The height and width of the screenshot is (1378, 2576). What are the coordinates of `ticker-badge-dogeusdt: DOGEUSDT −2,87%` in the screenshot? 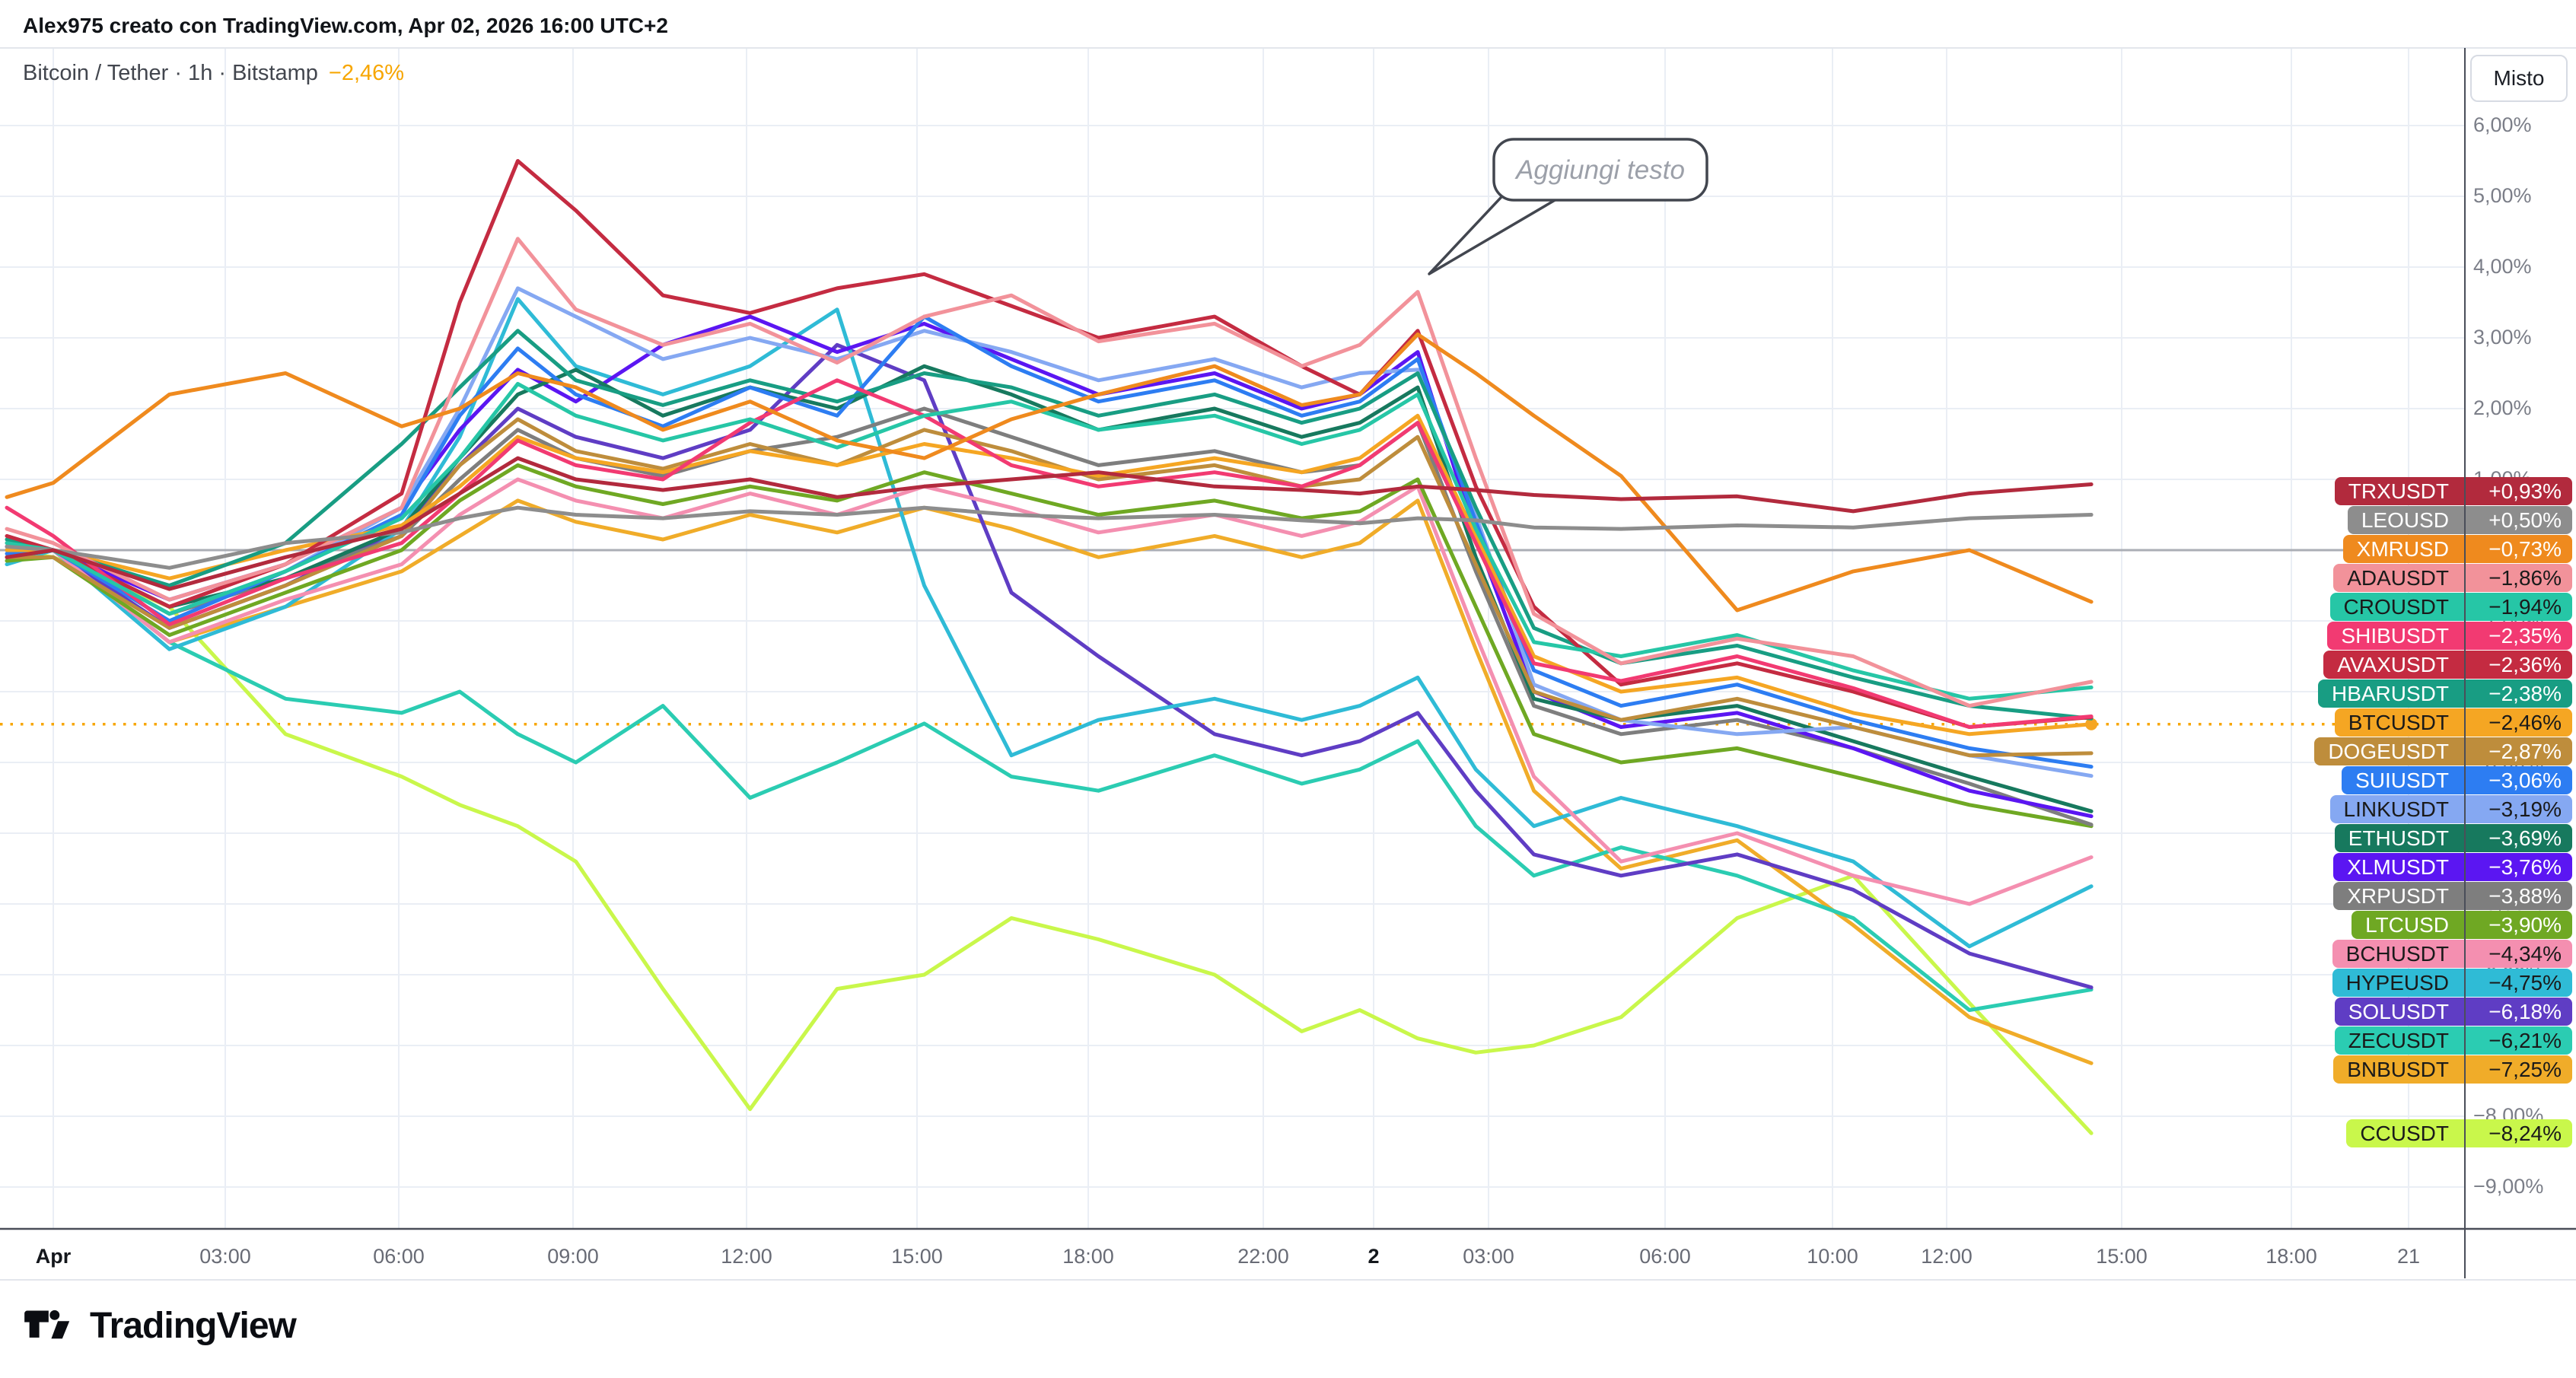 It's located at (2443, 751).